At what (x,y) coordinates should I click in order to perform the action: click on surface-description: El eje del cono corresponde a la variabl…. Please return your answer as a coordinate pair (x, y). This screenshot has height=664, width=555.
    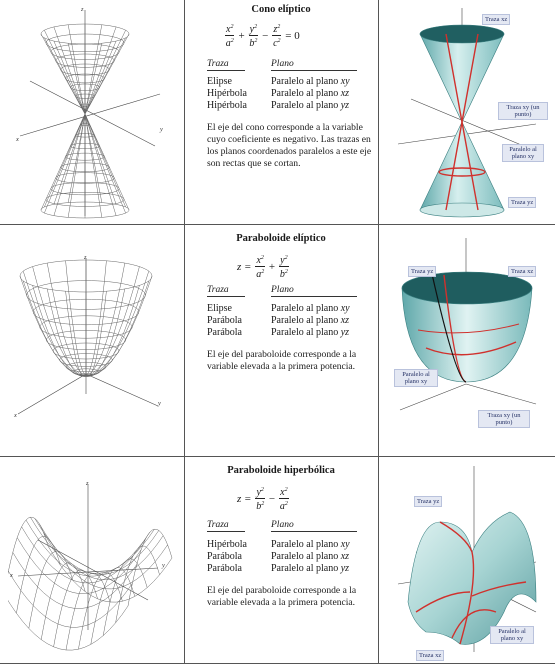
    Looking at the image, I should click on (289, 145).